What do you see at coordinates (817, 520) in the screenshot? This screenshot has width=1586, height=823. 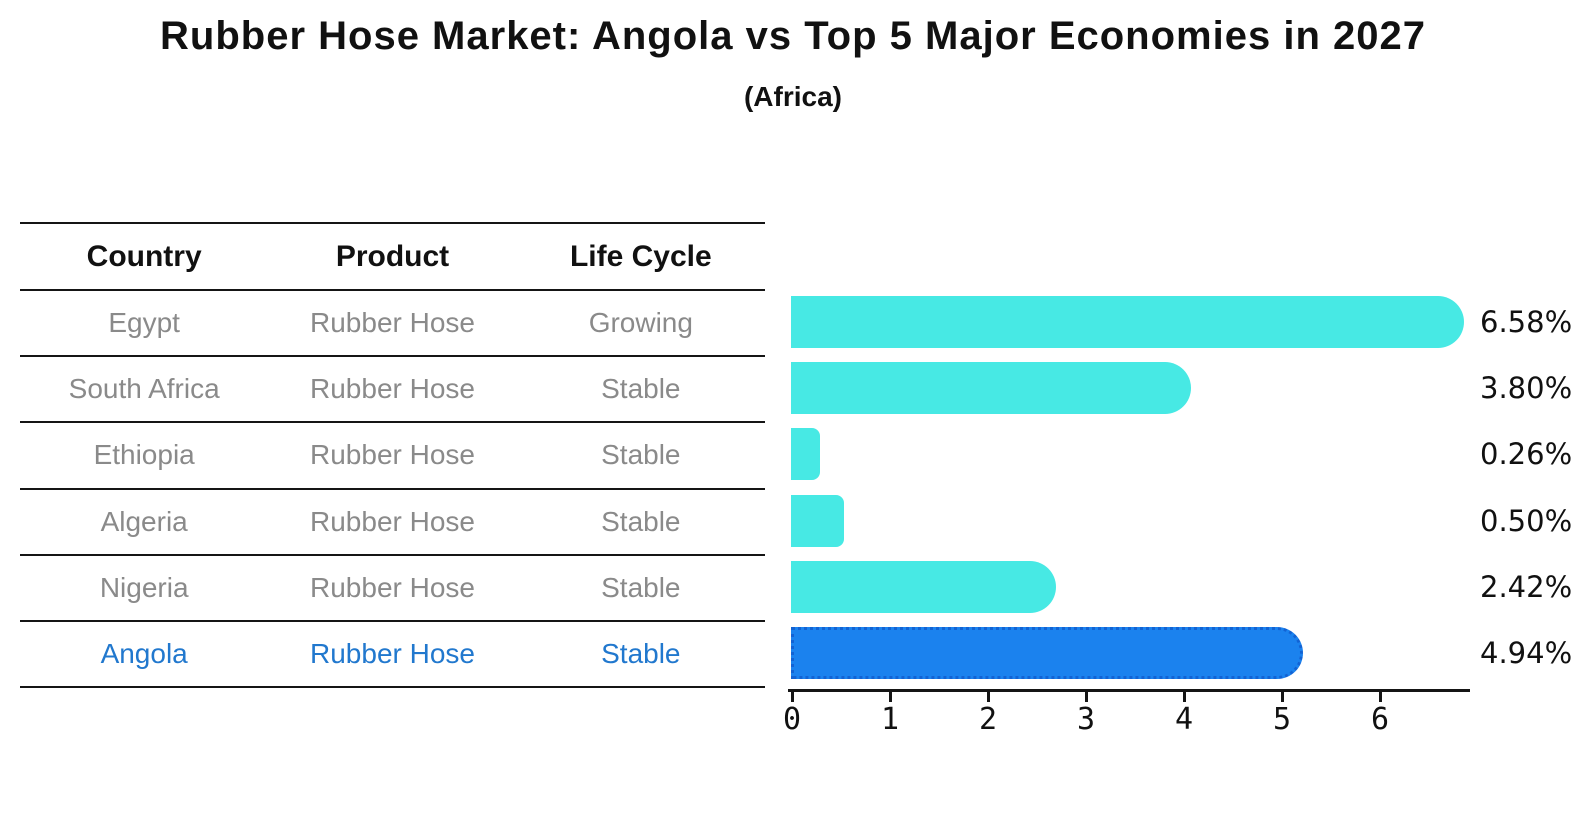 I see `bar-algeria` at bounding box center [817, 520].